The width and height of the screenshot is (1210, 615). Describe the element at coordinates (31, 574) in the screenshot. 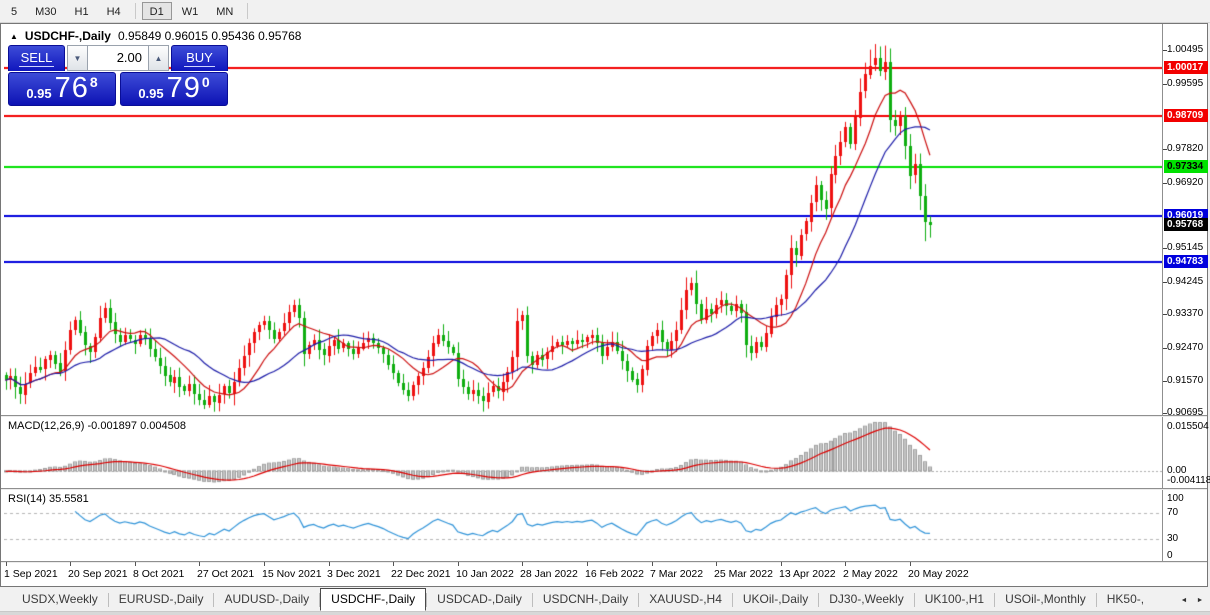

I see `time-axis-label: 1 Sep 2021` at that location.